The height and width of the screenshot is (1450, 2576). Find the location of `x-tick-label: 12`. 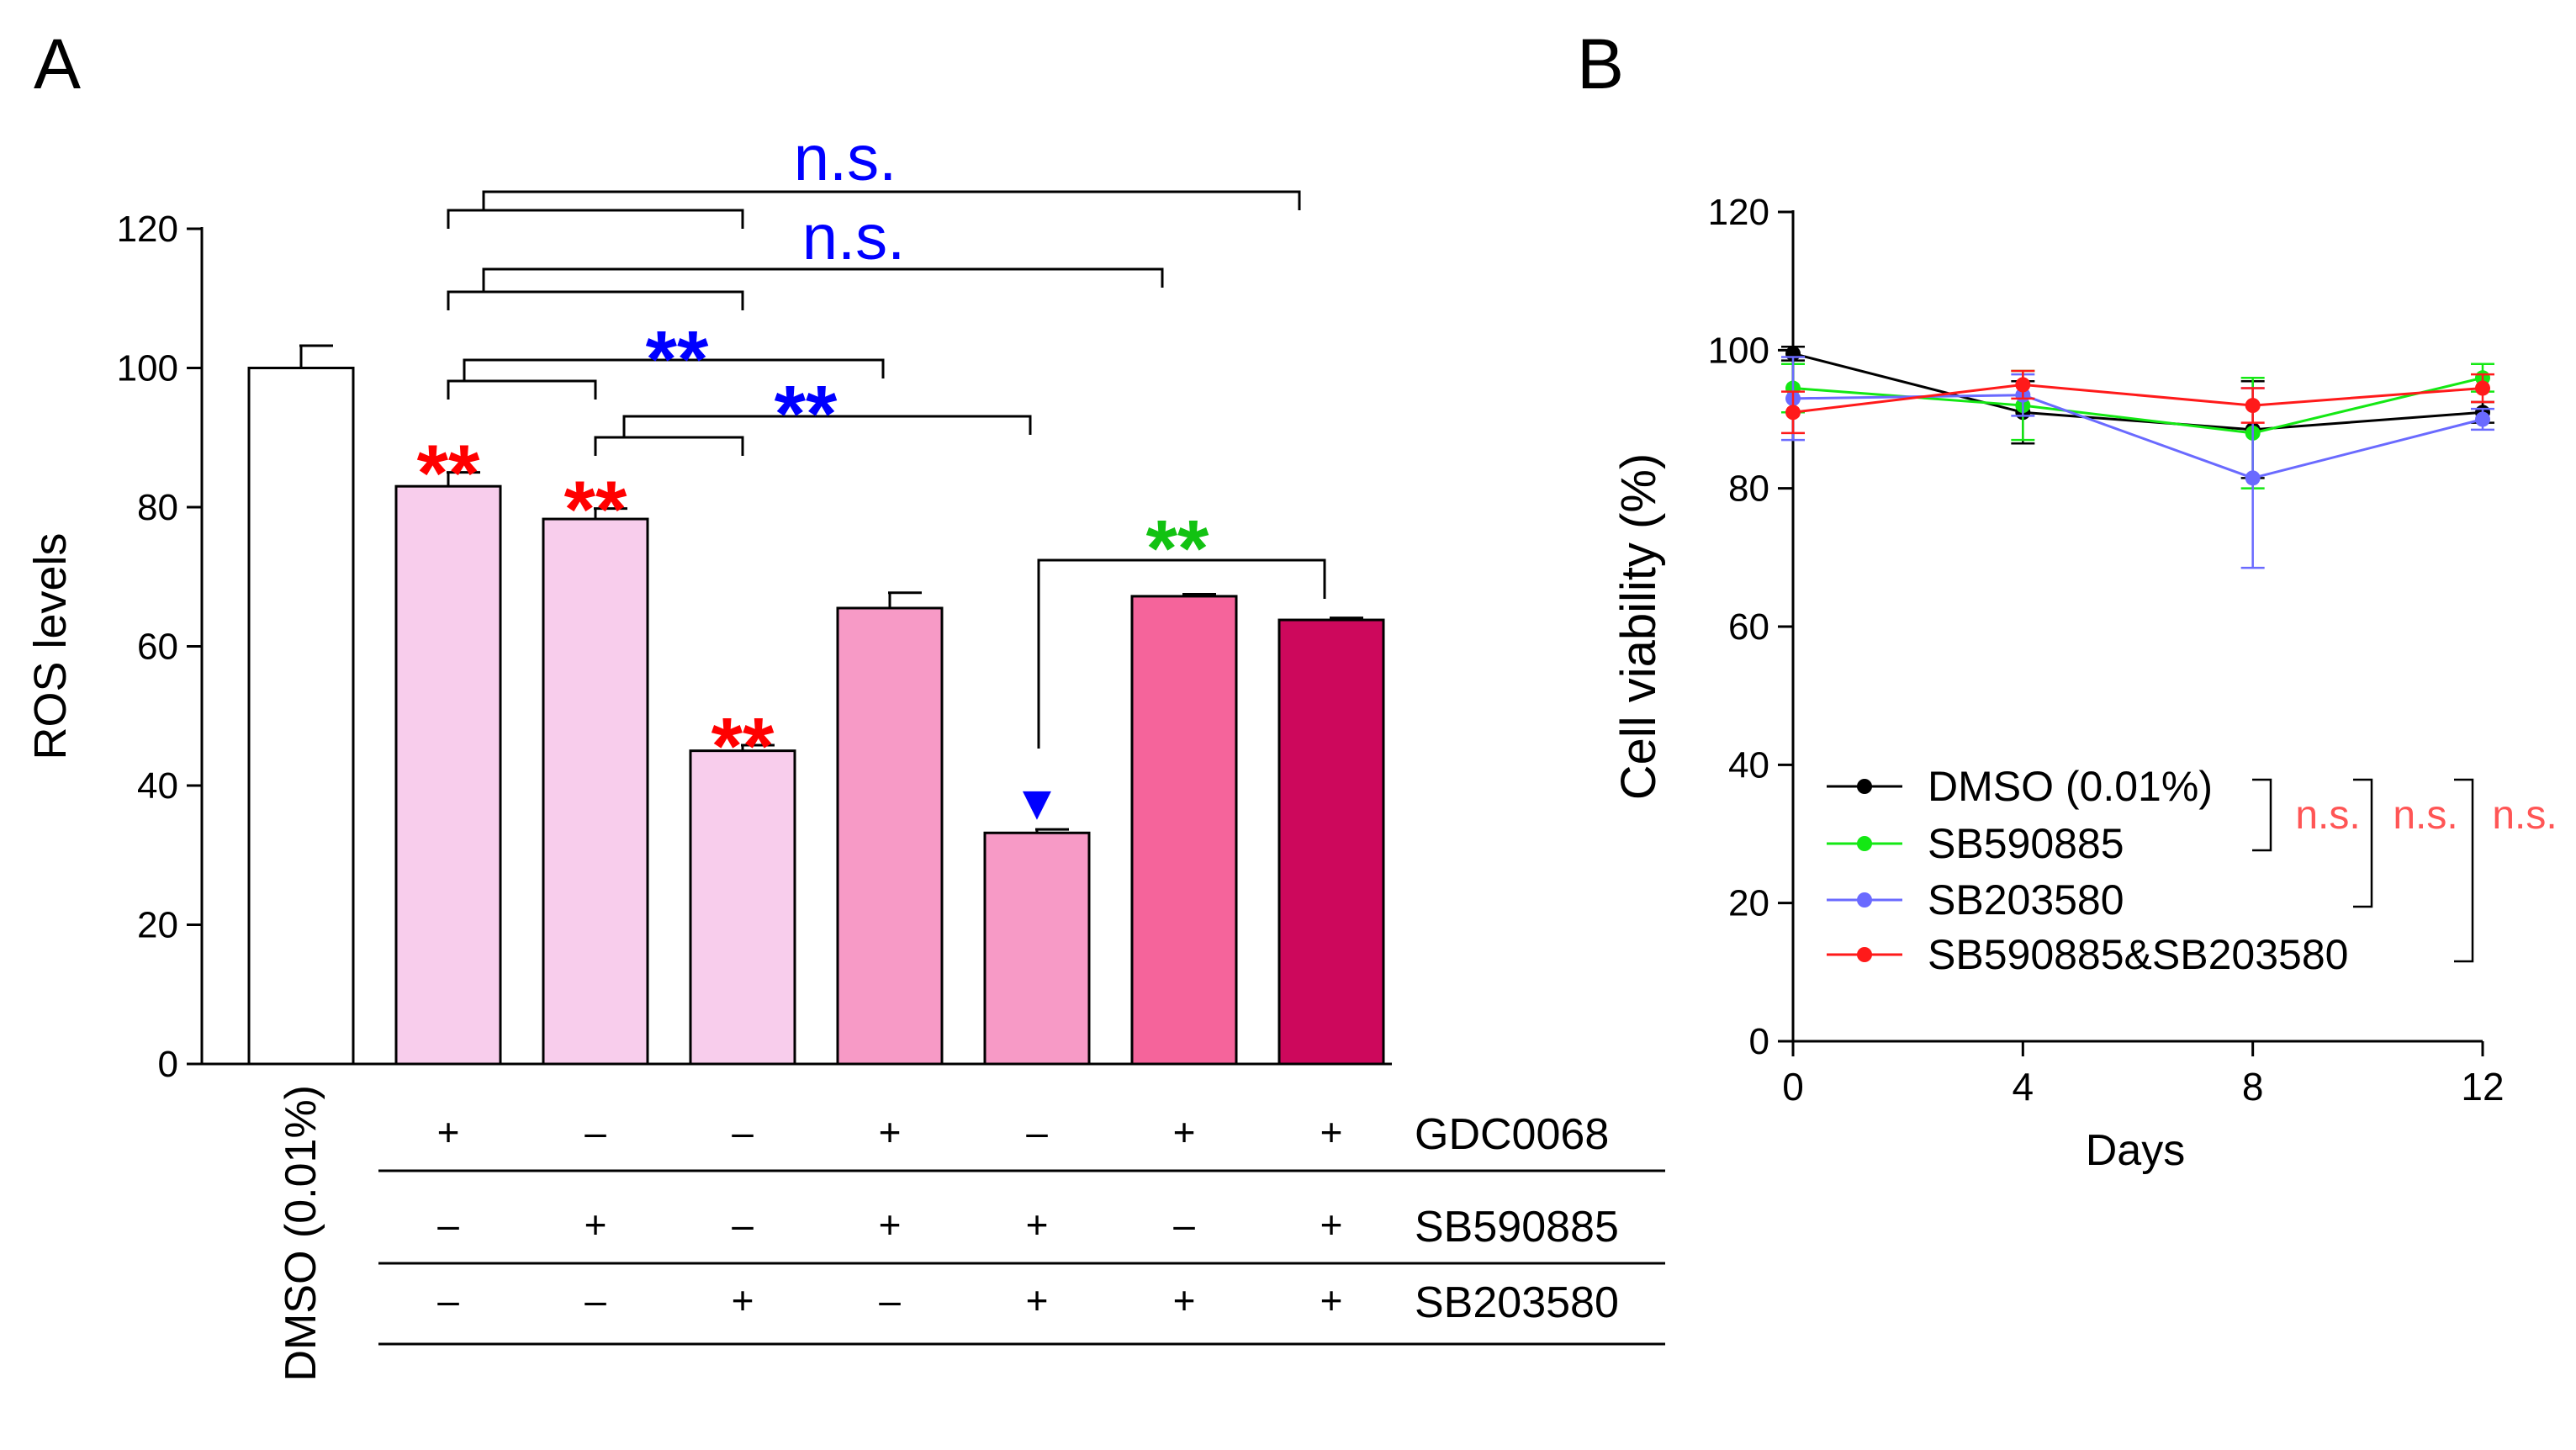

x-tick-label: 12 is located at coordinates (2482, 1087).